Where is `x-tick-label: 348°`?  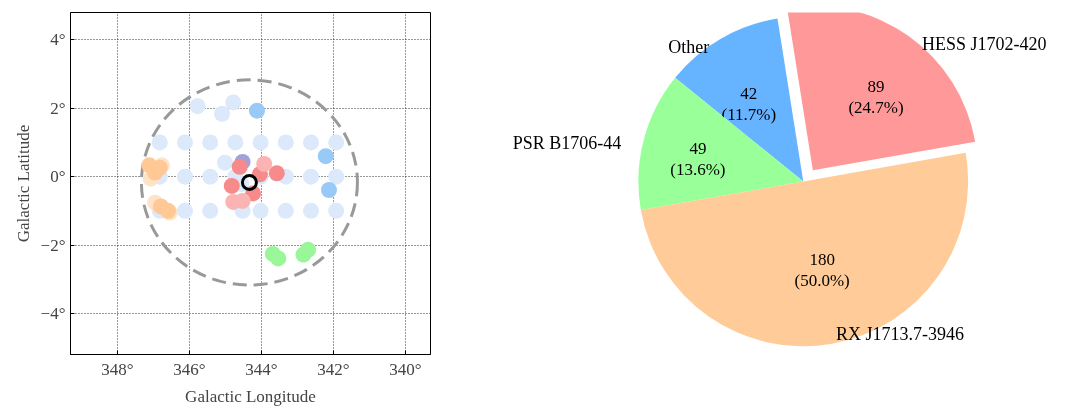
x-tick-label: 348° is located at coordinates (117, 369).